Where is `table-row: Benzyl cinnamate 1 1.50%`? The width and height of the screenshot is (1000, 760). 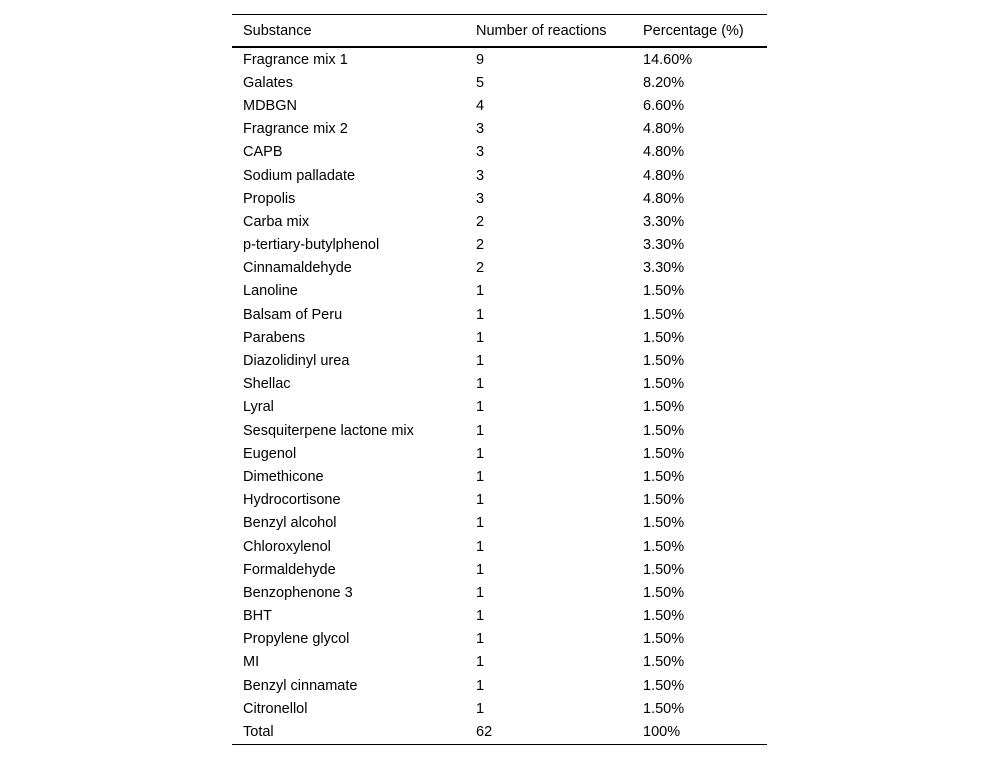
table-row: Benzyl cinnamate 1 1.50% is located at coordinates (499, 685).